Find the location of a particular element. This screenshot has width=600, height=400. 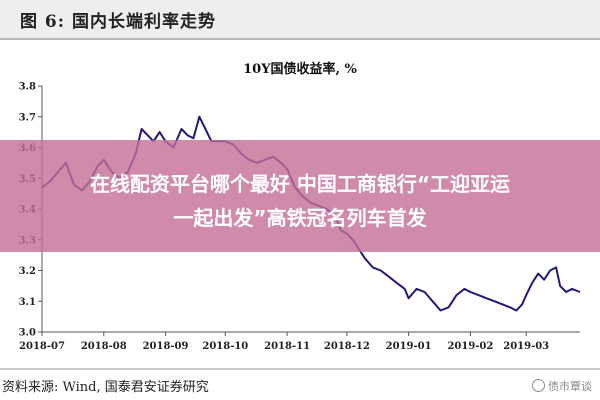

figure-title: 图 6: 国内长端利率走势 is located at coordinates (118, 22).